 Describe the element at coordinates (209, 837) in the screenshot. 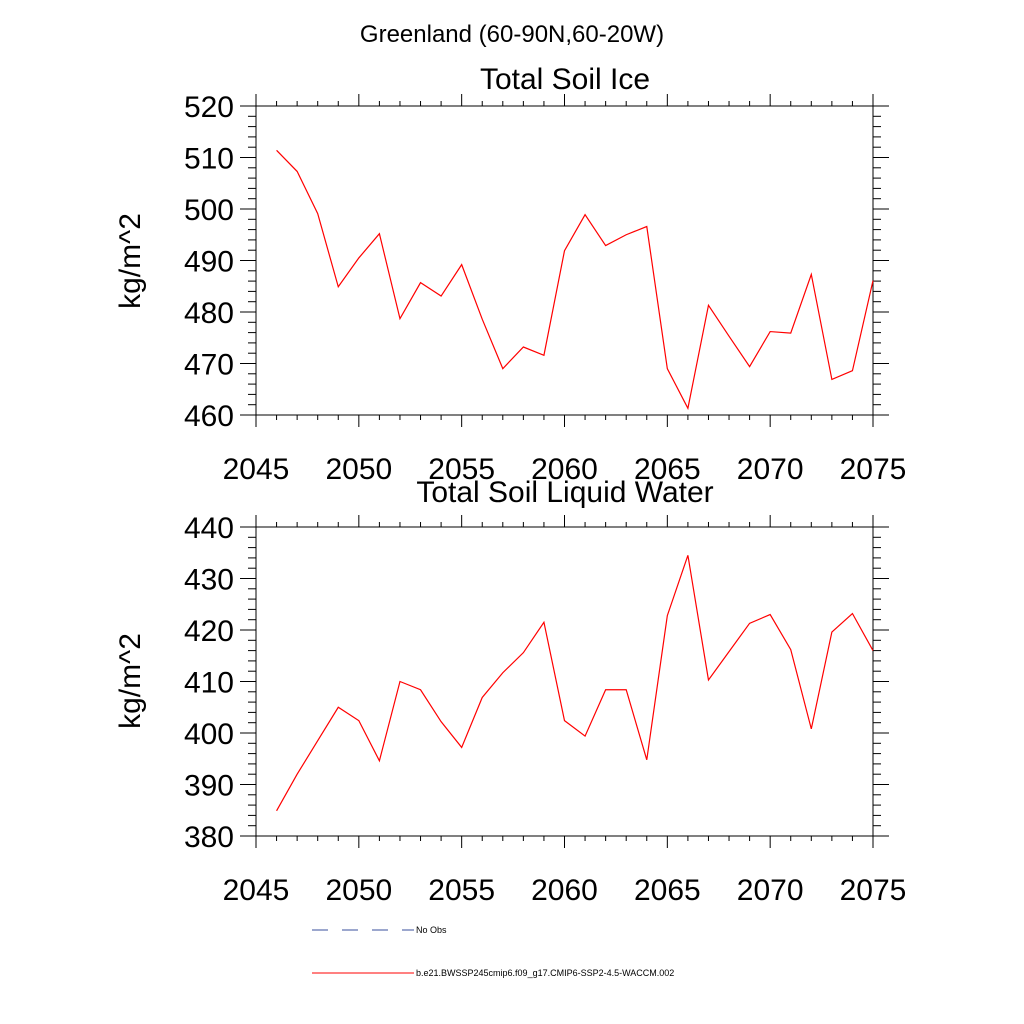

I see `y-tick-label: 380` at that location.